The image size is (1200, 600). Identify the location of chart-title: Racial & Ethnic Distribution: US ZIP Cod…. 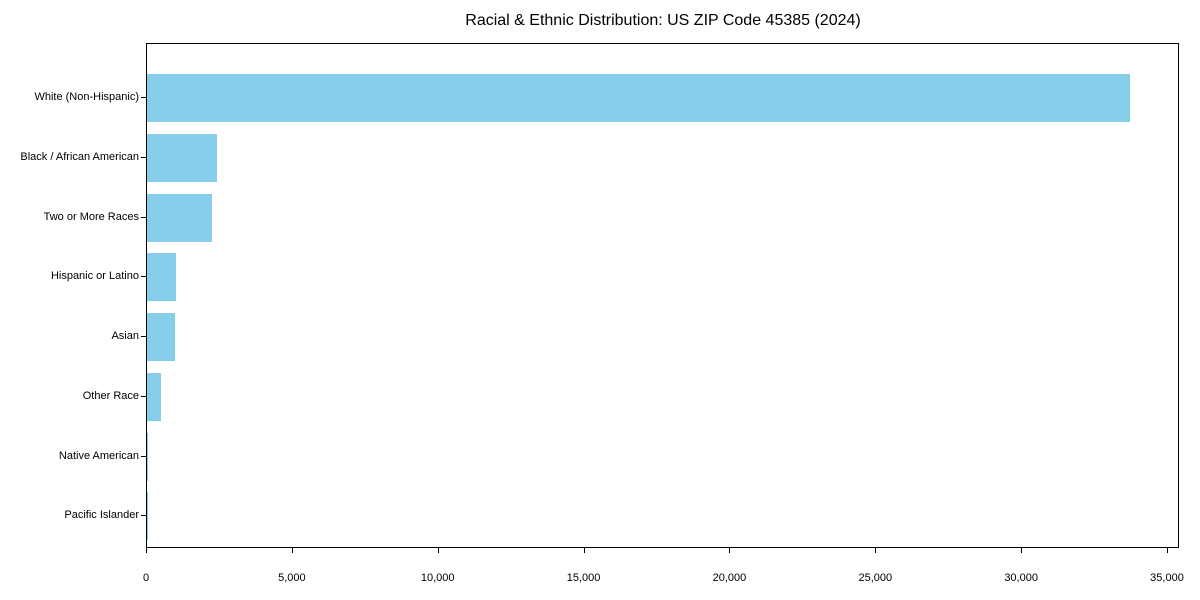
(663, 20).